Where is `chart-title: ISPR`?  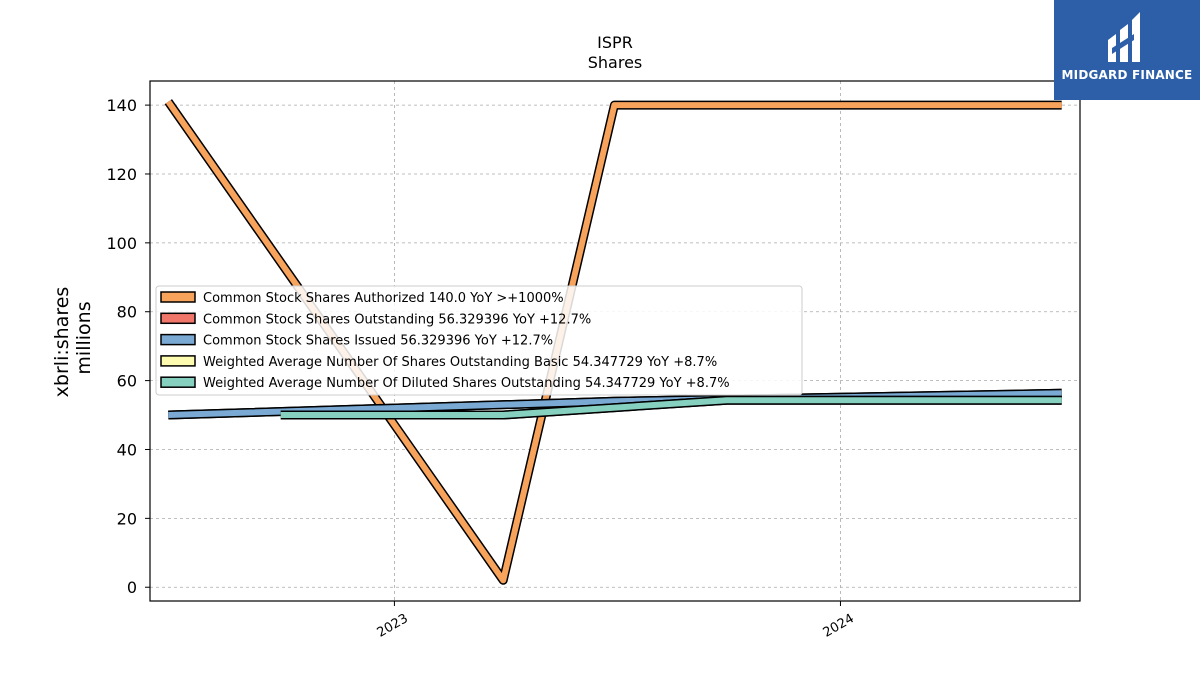 chart-title: ISPR is located at coordinates (615, 42).